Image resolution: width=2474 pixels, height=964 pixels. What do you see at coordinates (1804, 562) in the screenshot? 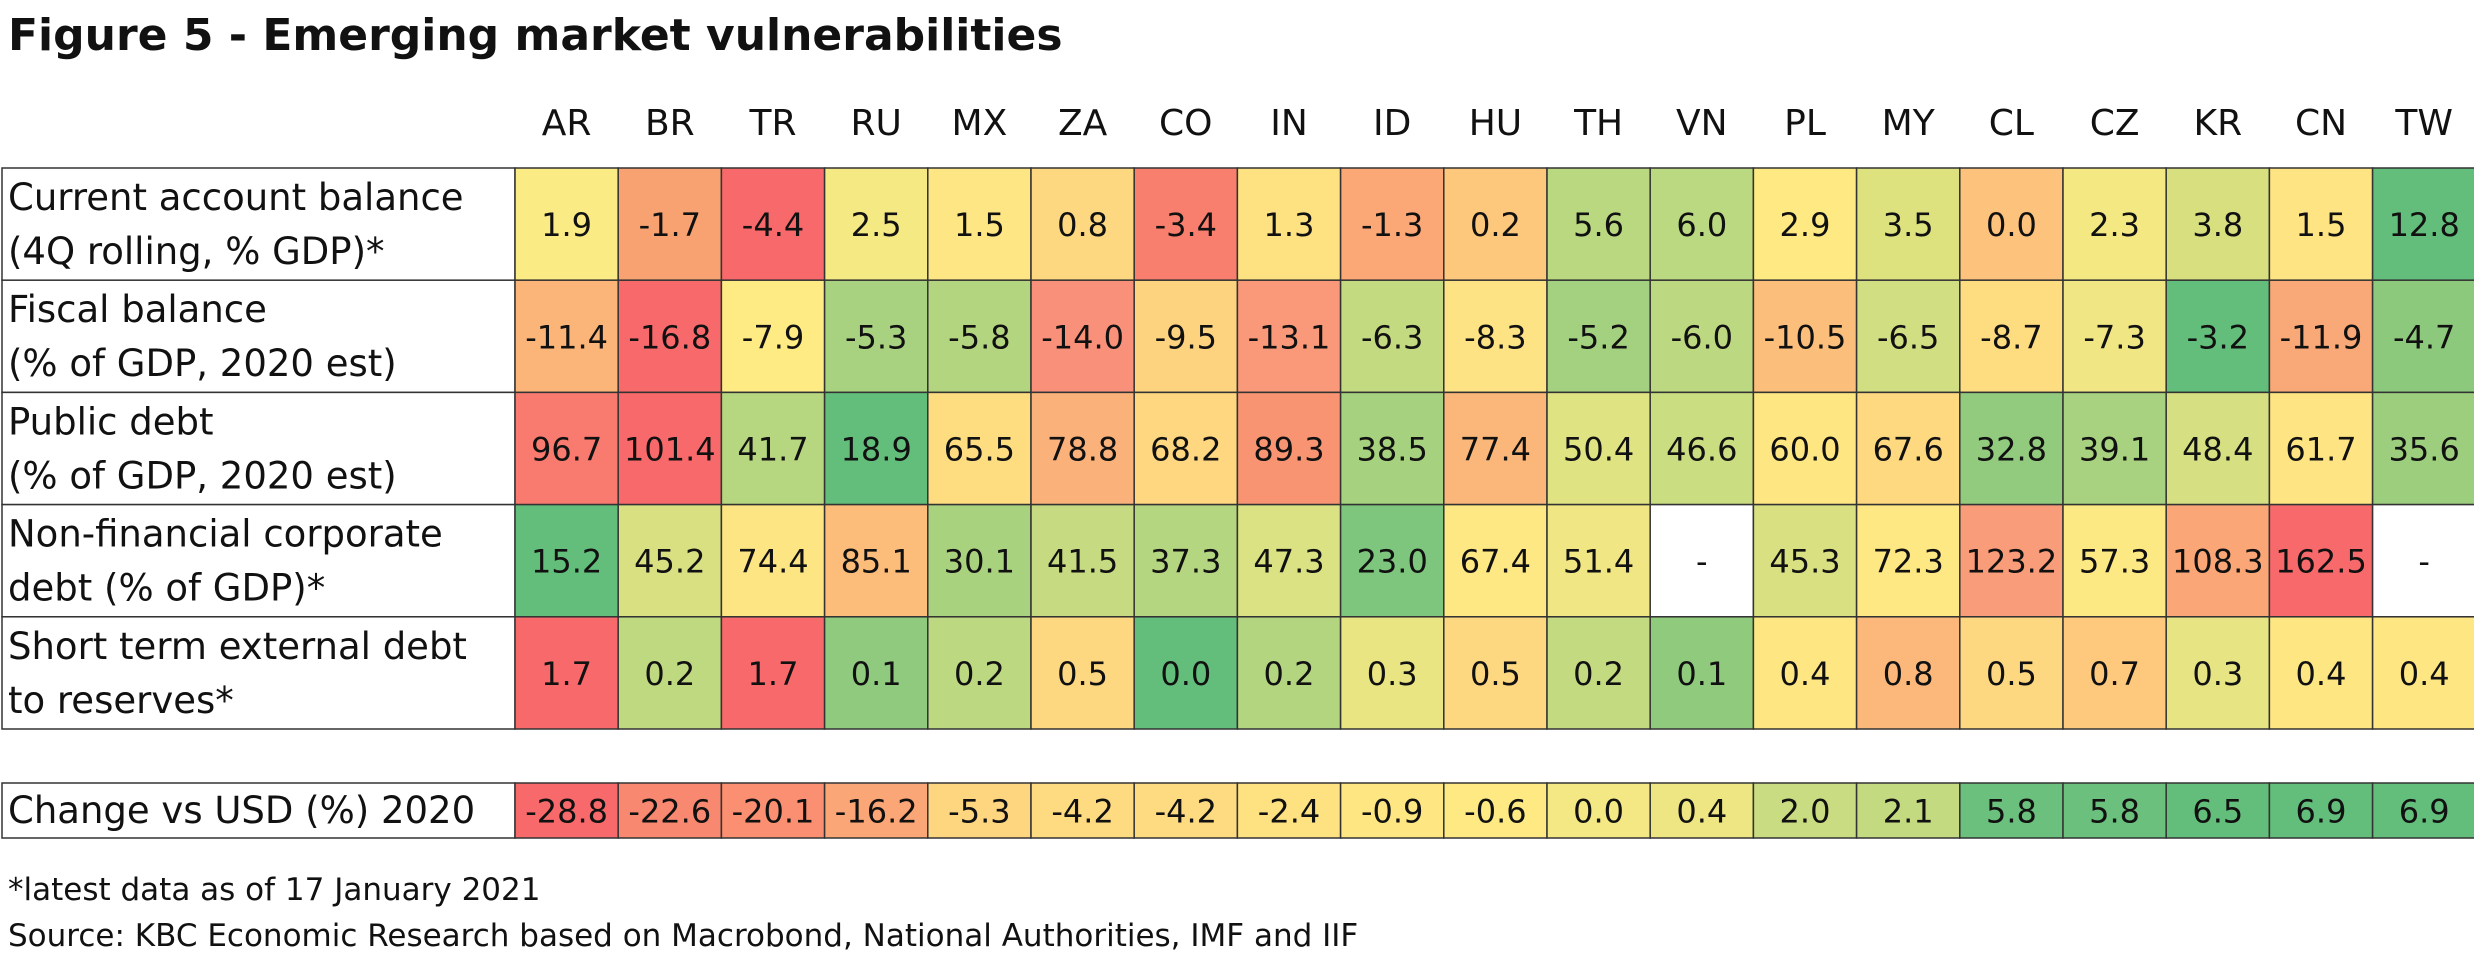
I see `cell-value: 45.3` at bounding box center [1804, 562].